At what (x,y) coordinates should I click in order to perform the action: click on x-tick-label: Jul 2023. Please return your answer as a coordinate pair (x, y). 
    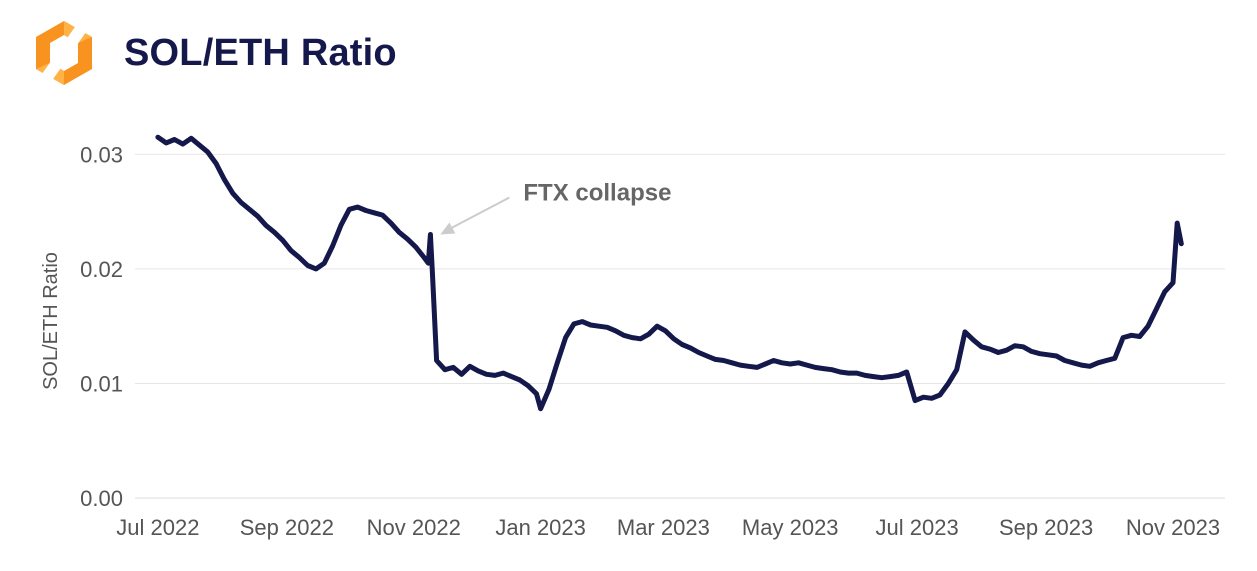
    Looking at the image, I should click on (917, 527).